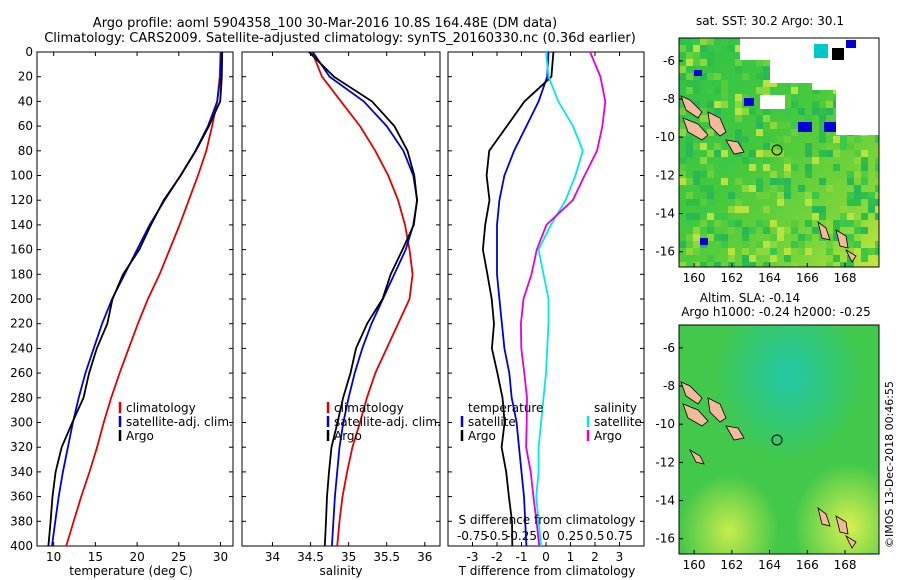 Image resolution: width=900 pixels, height=580 pixels. What do you see at coordinates (21, 299) in the screenshot?
I see `y-tick-label: 200` at bounding box center [21, 299].